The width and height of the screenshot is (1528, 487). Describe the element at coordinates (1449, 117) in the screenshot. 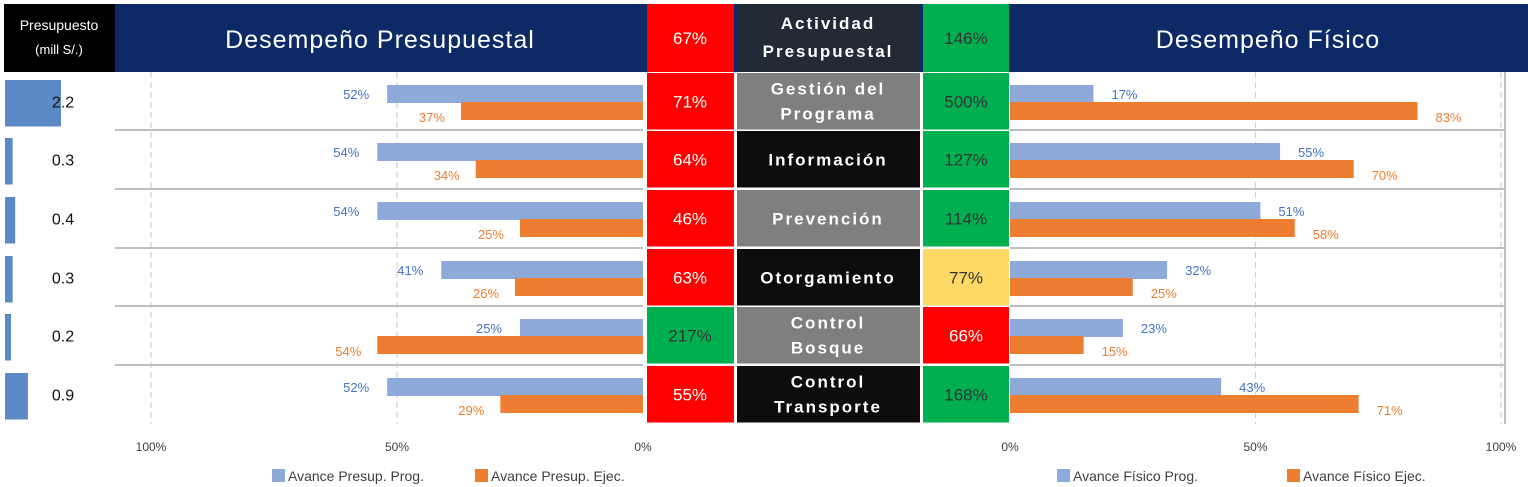

I see `label-fisico-ejec: 83%` at that location.